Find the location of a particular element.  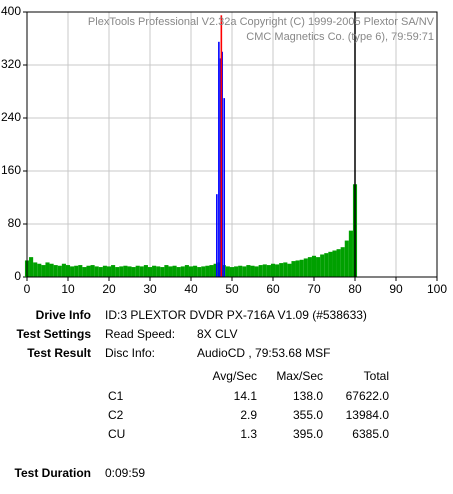

table-cell: 13984.0 is located at coordinates (368, 415).